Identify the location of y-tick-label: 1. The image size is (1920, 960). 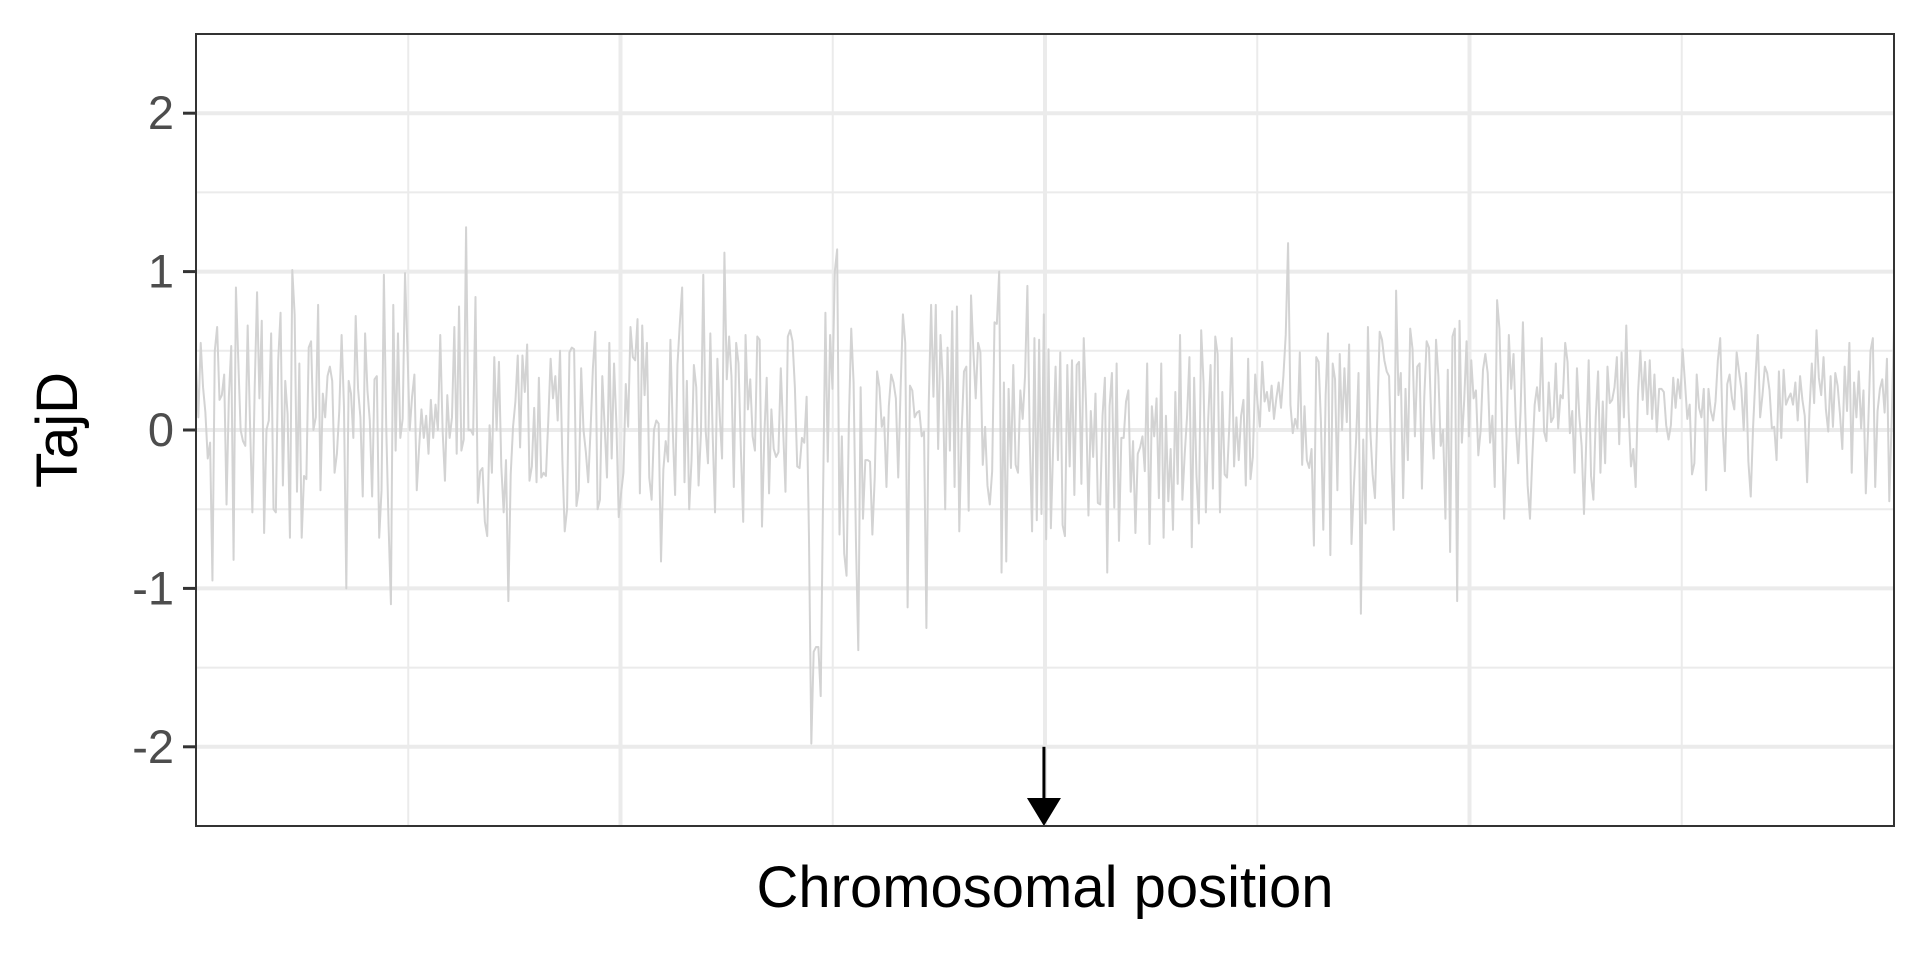
(161, 271).